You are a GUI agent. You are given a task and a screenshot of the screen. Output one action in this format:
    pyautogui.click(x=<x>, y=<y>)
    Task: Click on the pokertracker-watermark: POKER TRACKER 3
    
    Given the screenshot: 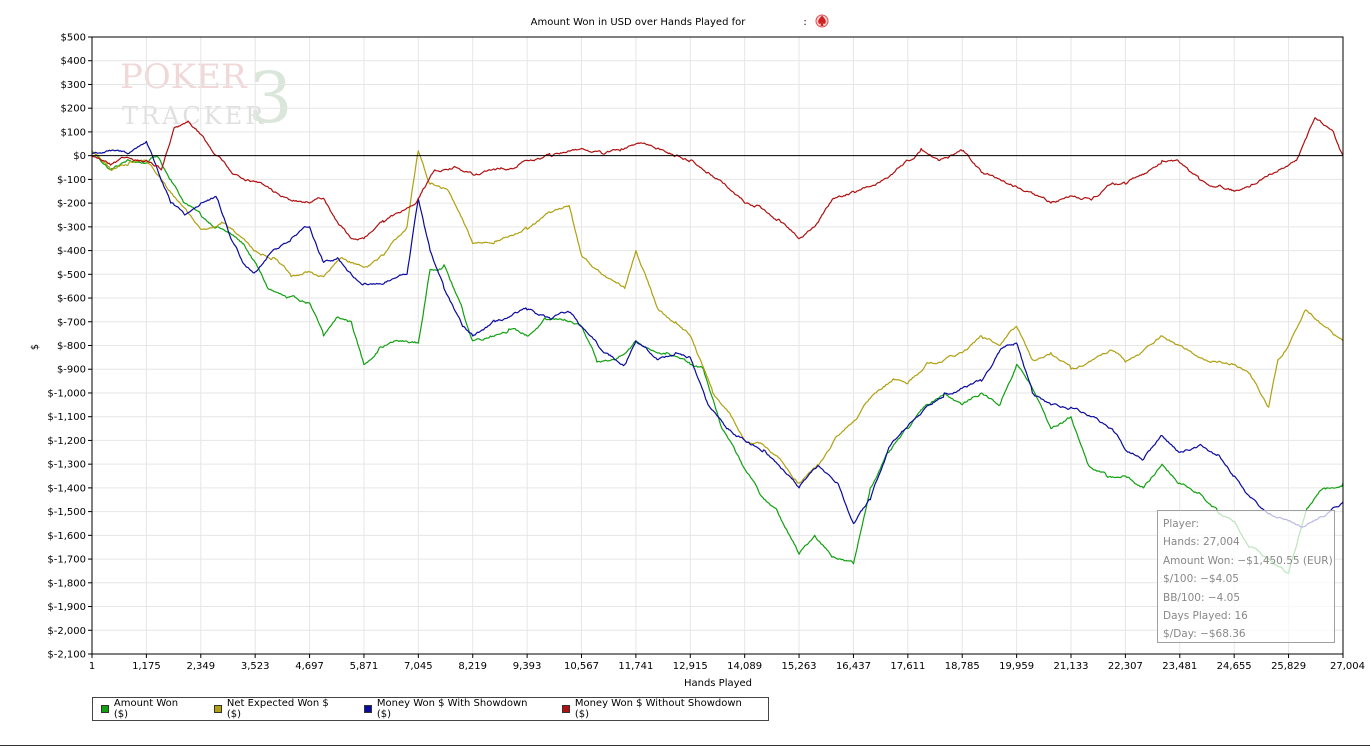 What is the action you would take?
    pyautogui.click(x=206, y=98)
    